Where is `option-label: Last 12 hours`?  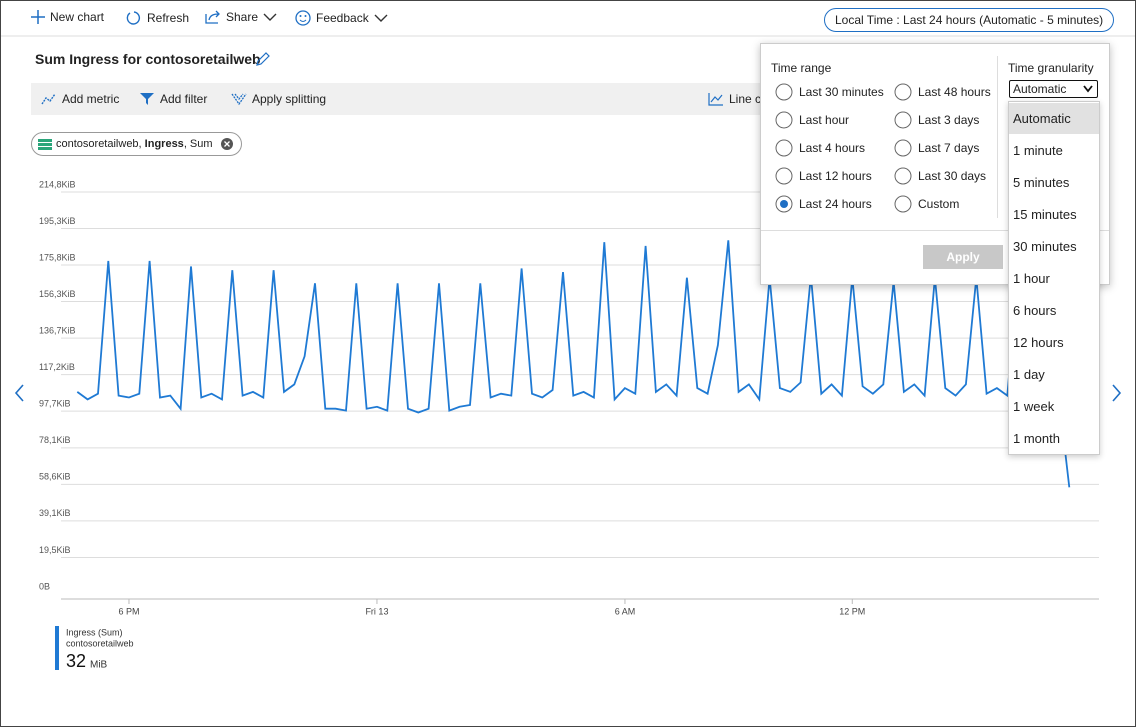
option-label: Last 12 hours is located at coordinates (835, 176).